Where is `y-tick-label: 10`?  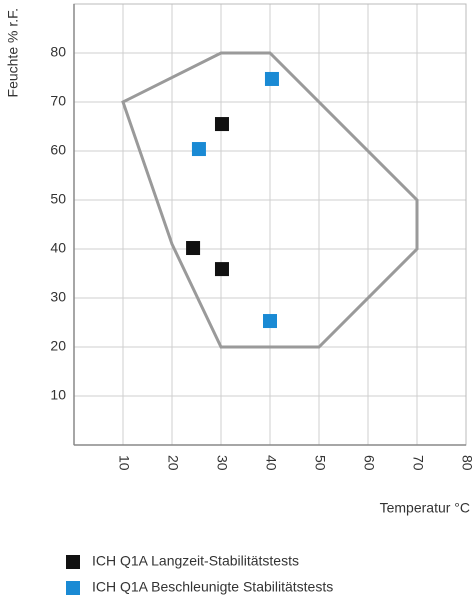 y-tick-label: 10 is located at coordinates (58, 395).